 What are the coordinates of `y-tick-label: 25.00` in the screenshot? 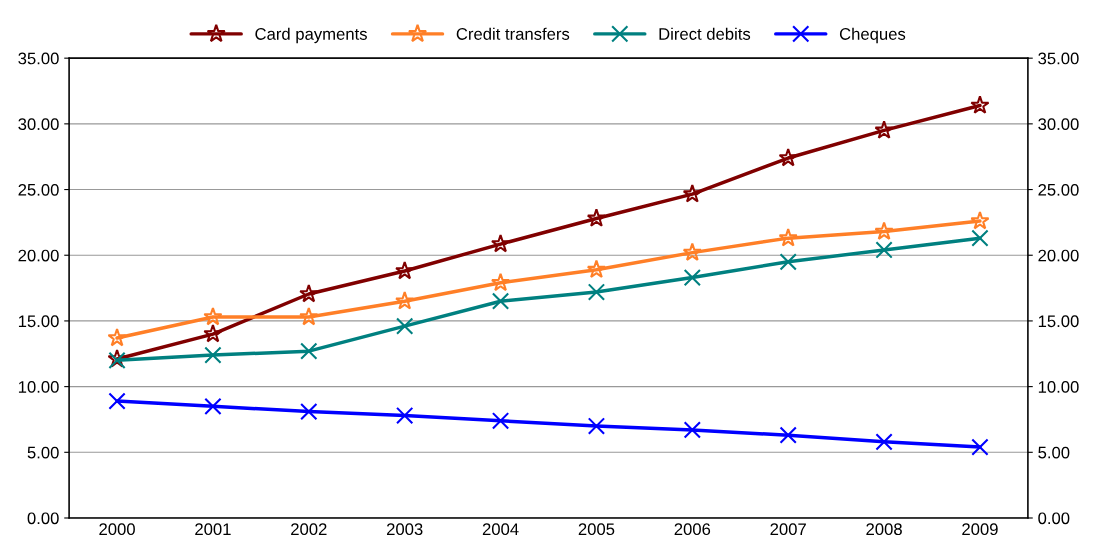 It's located at (38, 189).